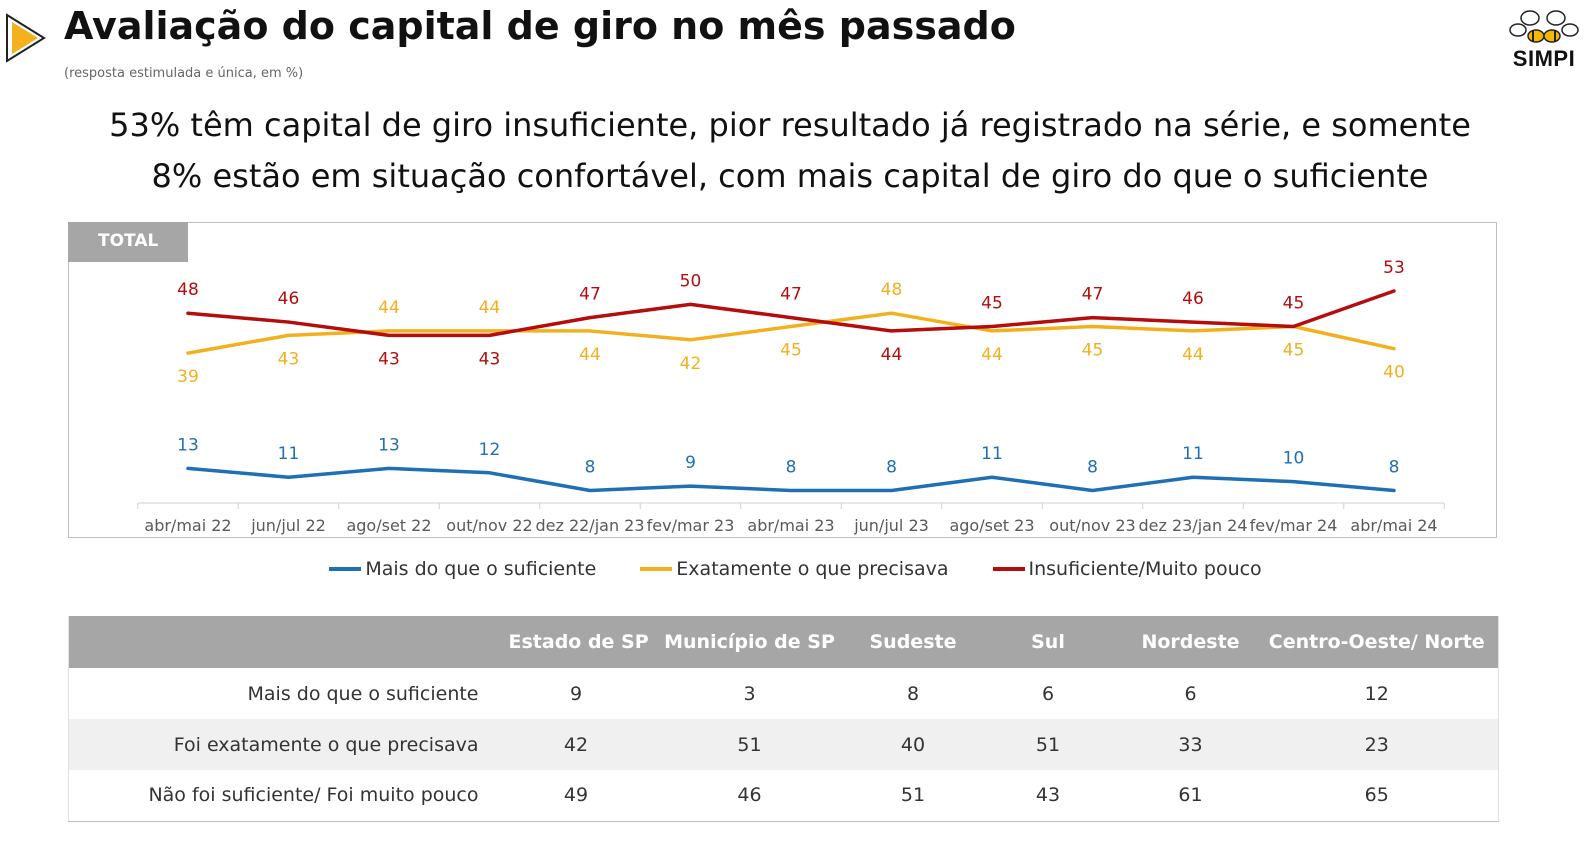 Image resolution: width=1591 pixels, height=846 pixels. Describe the element at coordinates (1145, 569) in the screenshot. I see `legend-label-insuficiente: Insuficiente/Muito pouco` at that location.